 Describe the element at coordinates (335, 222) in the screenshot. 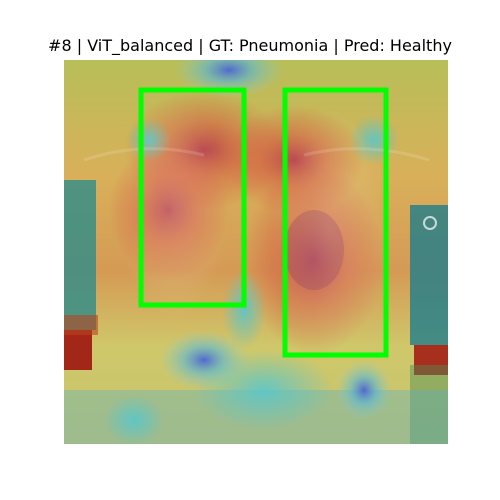

I see `annotation-box-right` at that location.